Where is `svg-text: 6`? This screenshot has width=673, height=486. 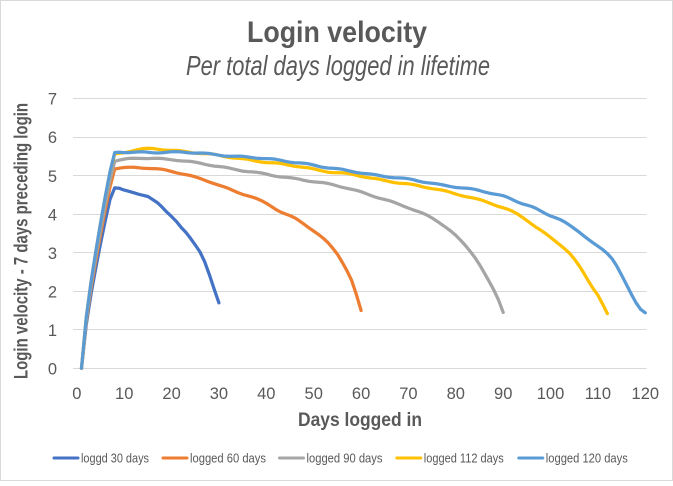
svg-text: 6 is located at coordinates (52, 138).